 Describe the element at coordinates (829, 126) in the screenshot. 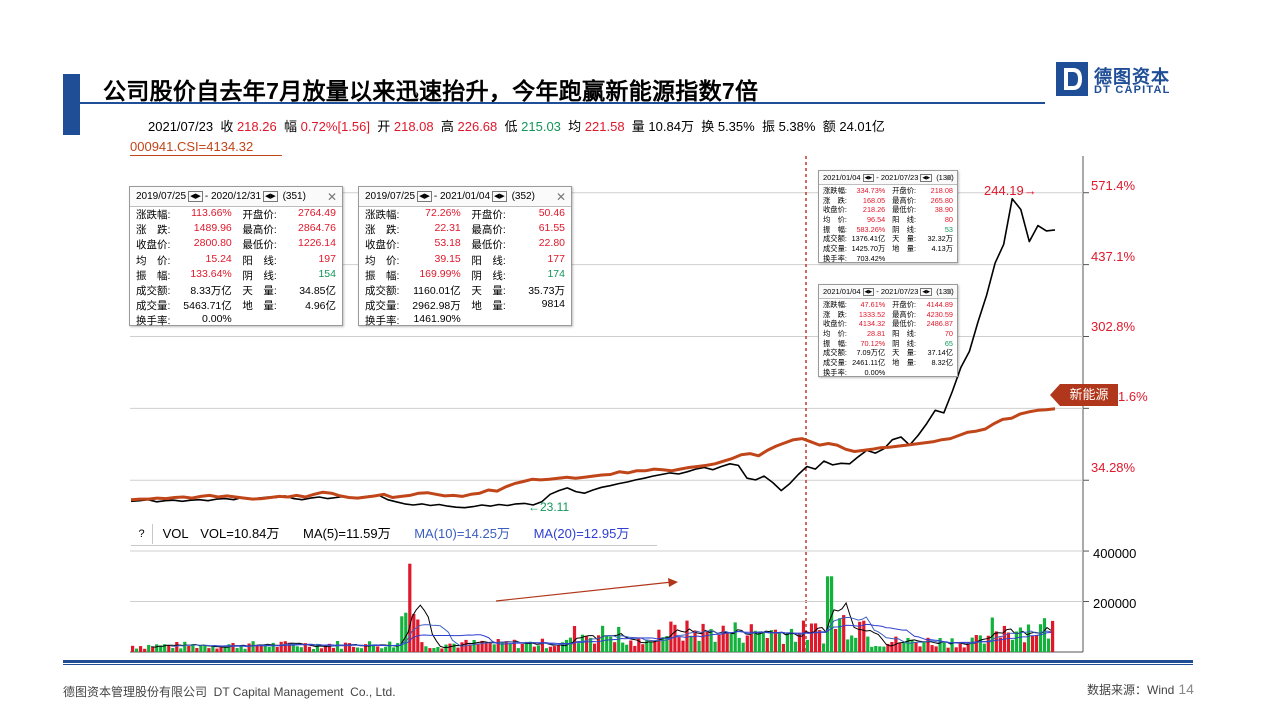

I see `quote-amount-label: 额` at that location.